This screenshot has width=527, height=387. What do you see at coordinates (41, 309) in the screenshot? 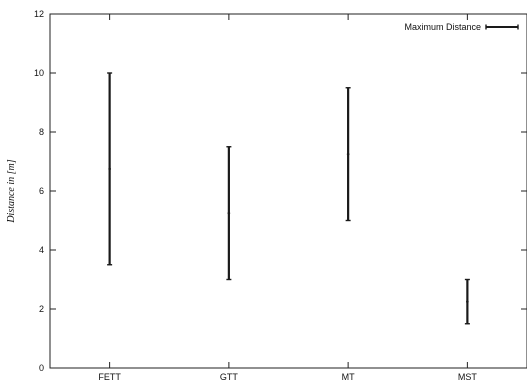
I see `y-tick-label: 2` at bounding box center [41, 309].